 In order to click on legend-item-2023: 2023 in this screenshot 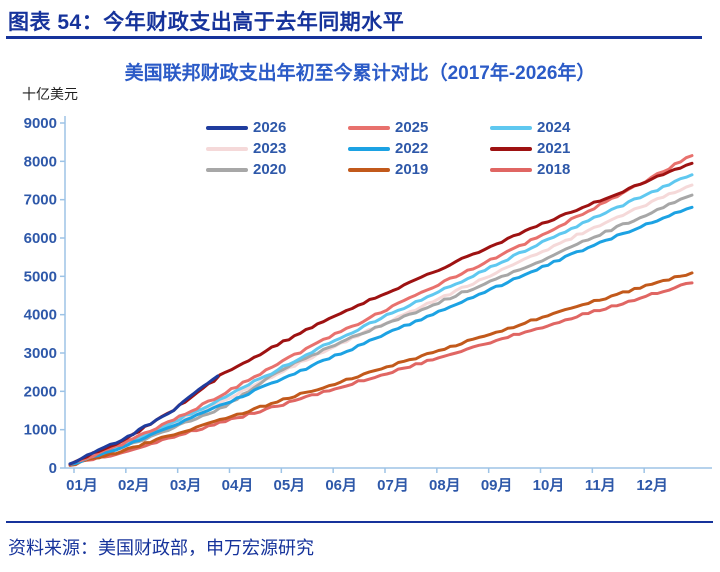, I will do `click(277, 149)`.